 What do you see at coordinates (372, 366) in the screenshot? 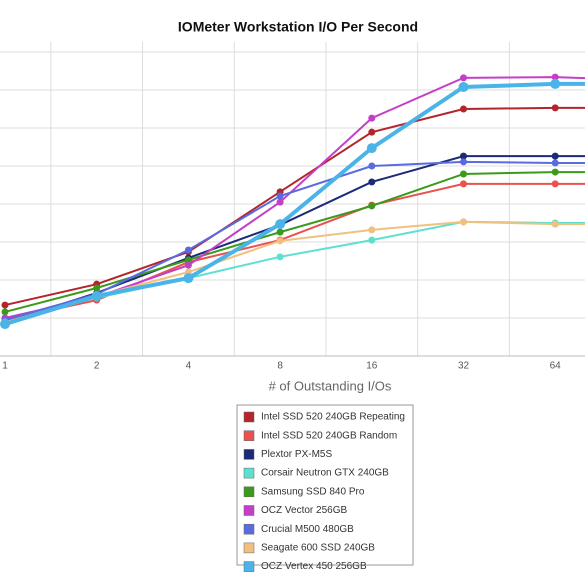
I see `x-tick-label: 16` at bounding box center [372, 366].